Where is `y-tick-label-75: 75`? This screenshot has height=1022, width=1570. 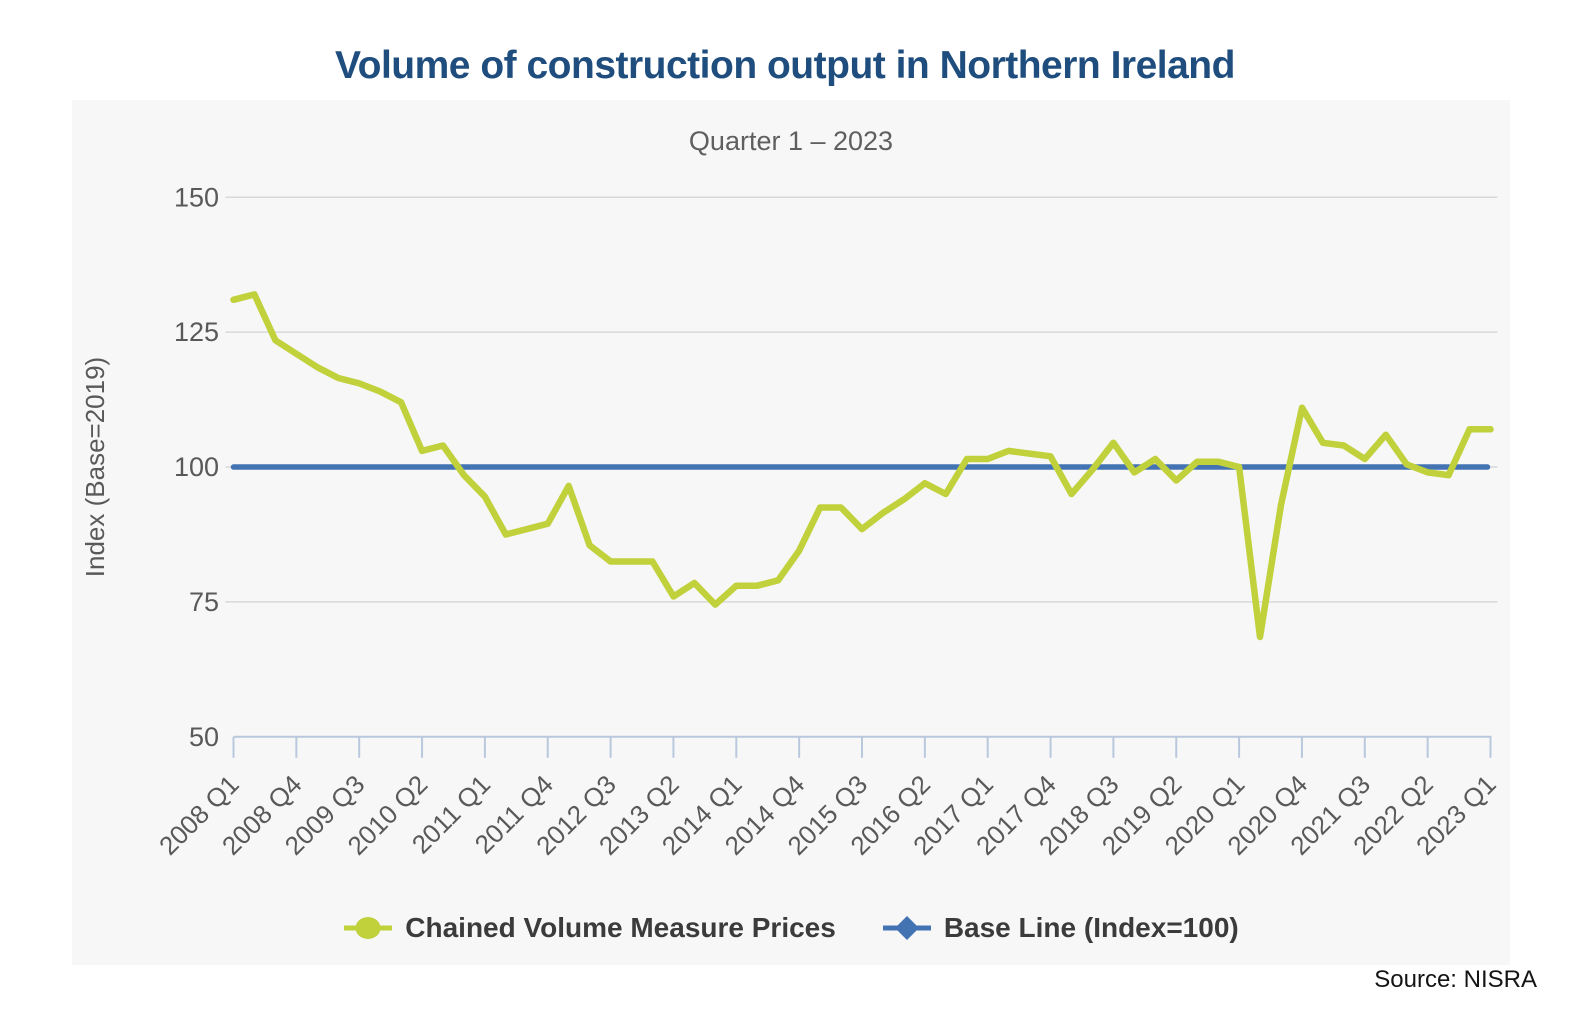 y-tick-label-75: 75 is located at coordinates (204, 602).